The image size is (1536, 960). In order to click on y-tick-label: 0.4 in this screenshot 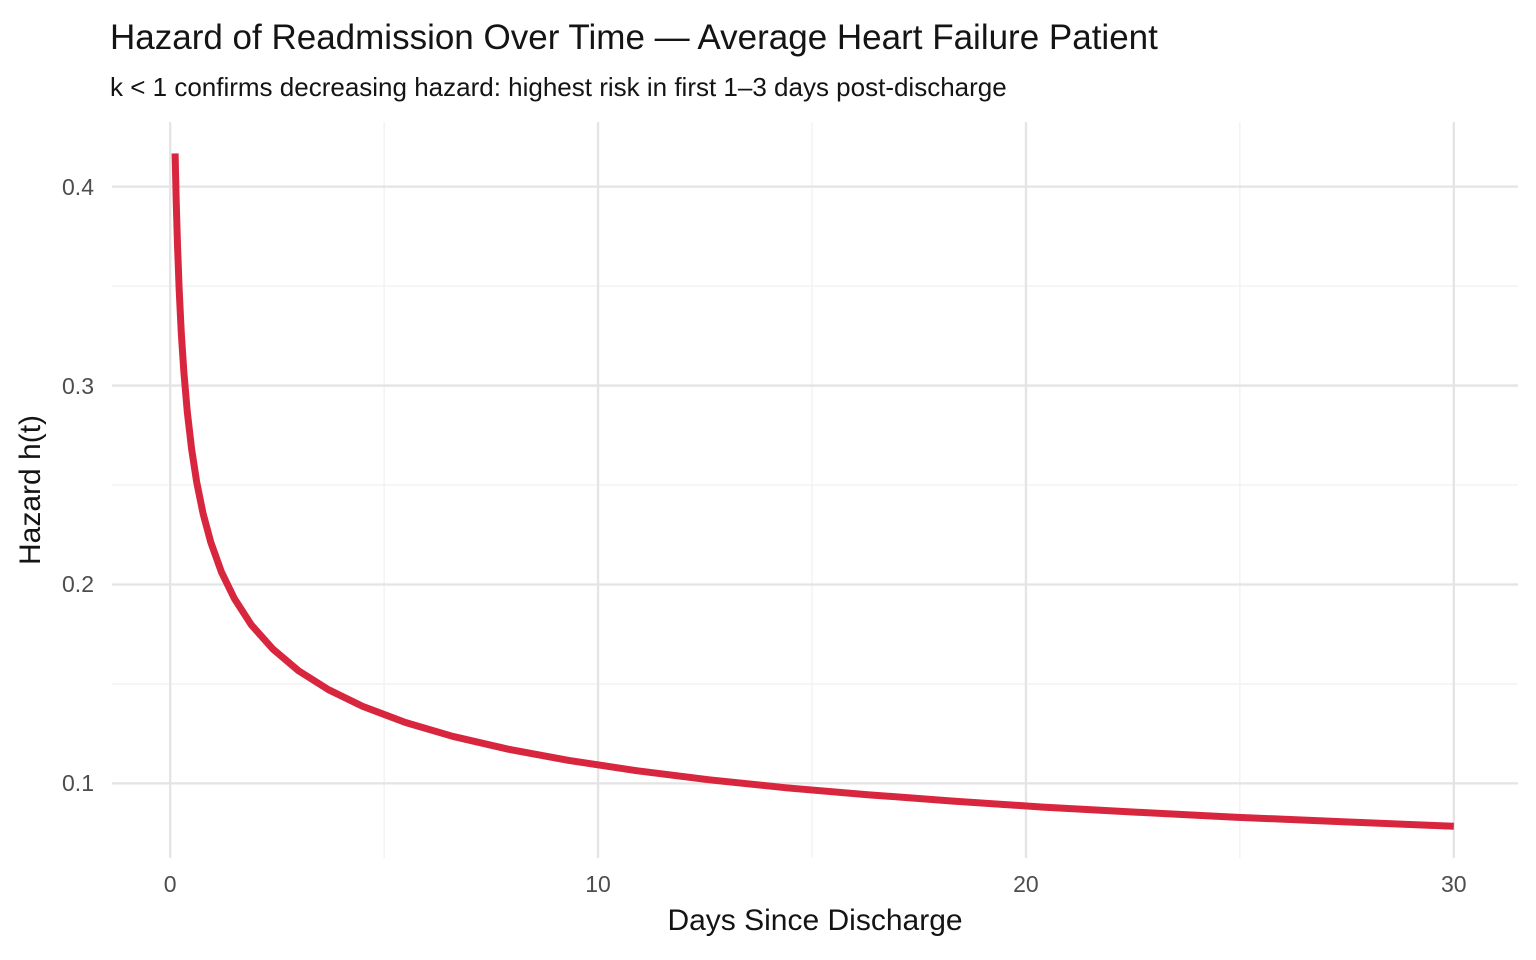, I will do `click(78, 186)`.